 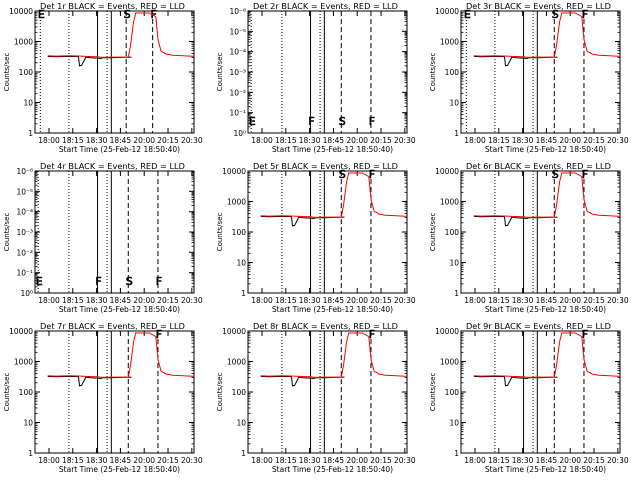 I want to click on panel-title: Det 8r BLACK = Events, RED = LLD, so click(x=325, y=326).